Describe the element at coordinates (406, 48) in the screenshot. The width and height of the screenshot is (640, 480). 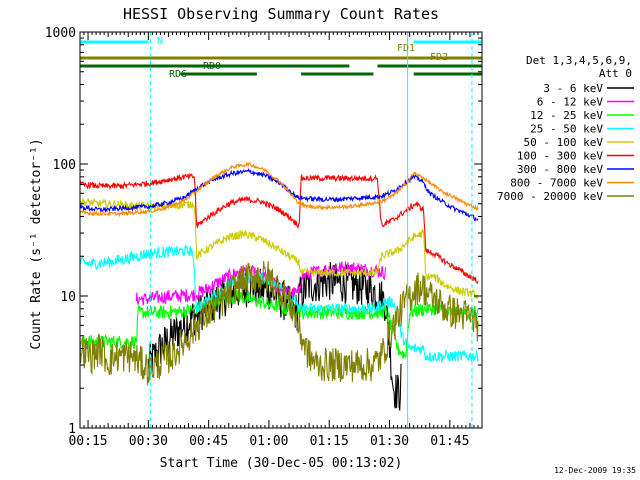
I see `fd1-label: FD1` at that location.